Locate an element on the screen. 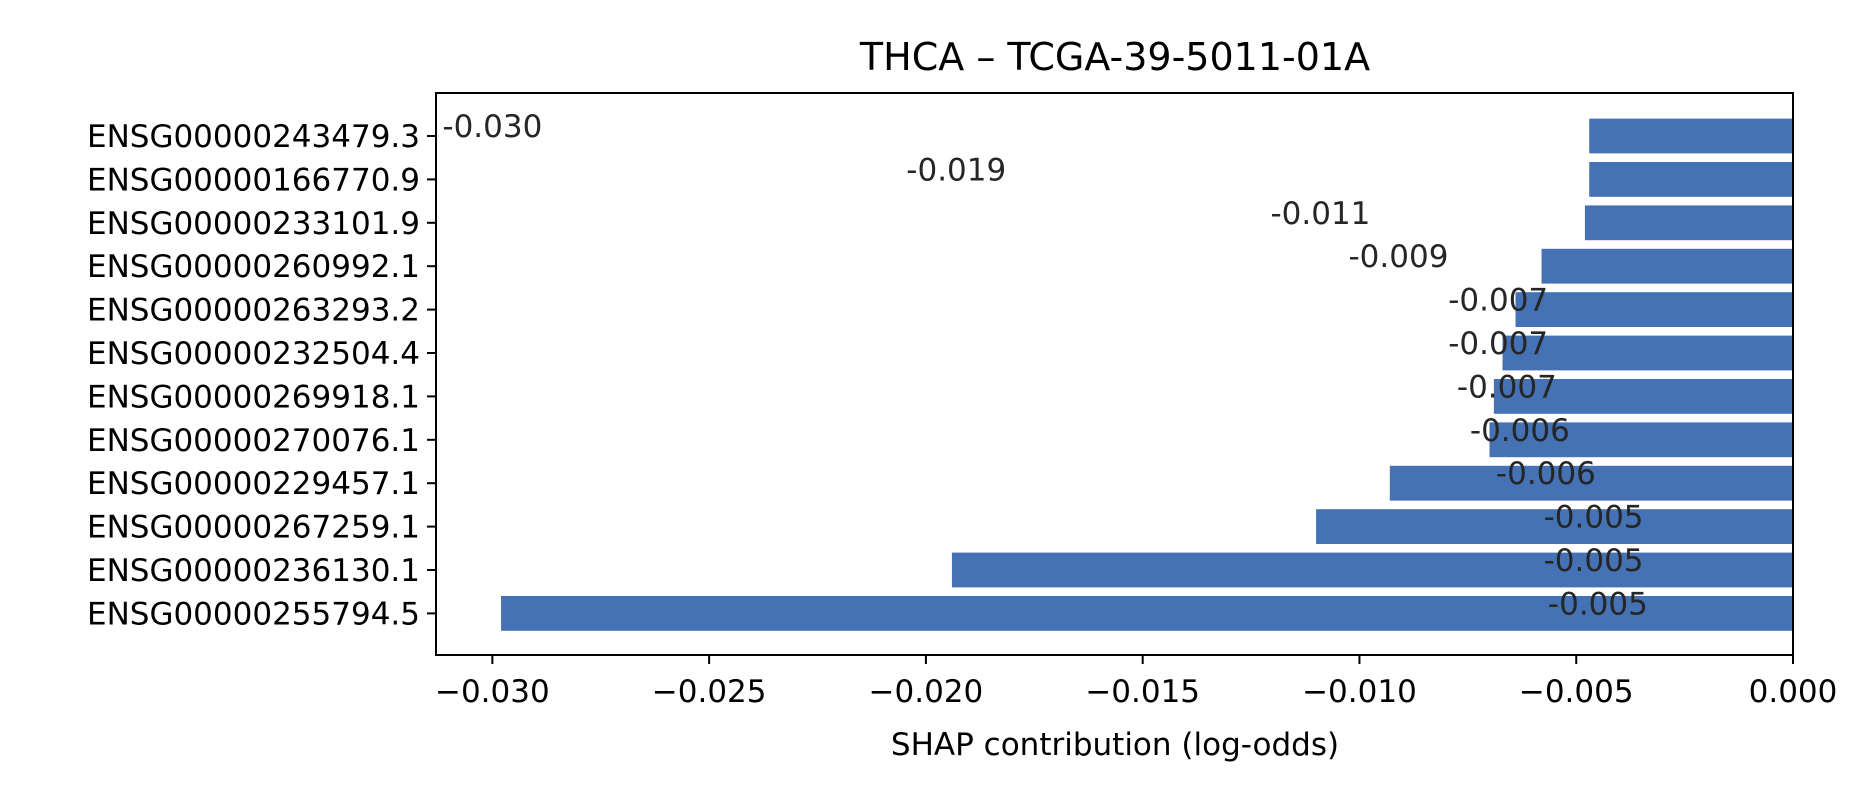  chart-title: THCA – TCGA-39-5011-01A is located at coordinates (1114, 57).